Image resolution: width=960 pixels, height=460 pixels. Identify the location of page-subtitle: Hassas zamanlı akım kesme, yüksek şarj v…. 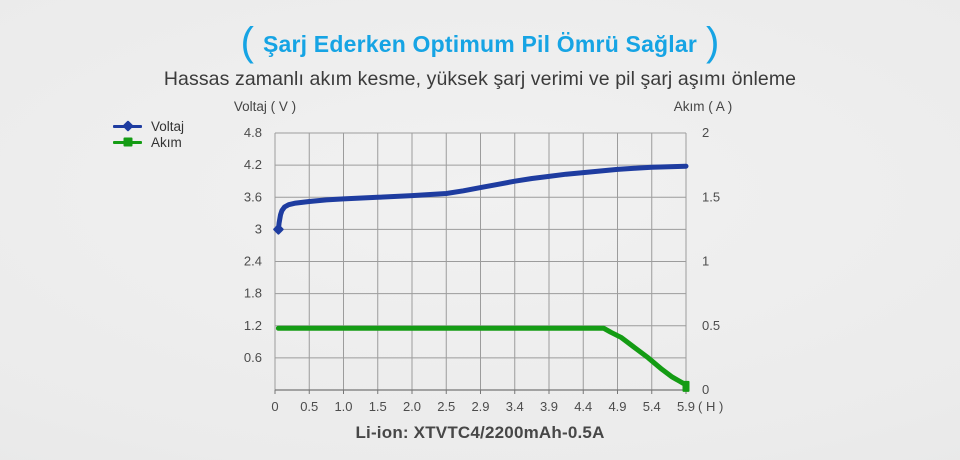
(480, 79).